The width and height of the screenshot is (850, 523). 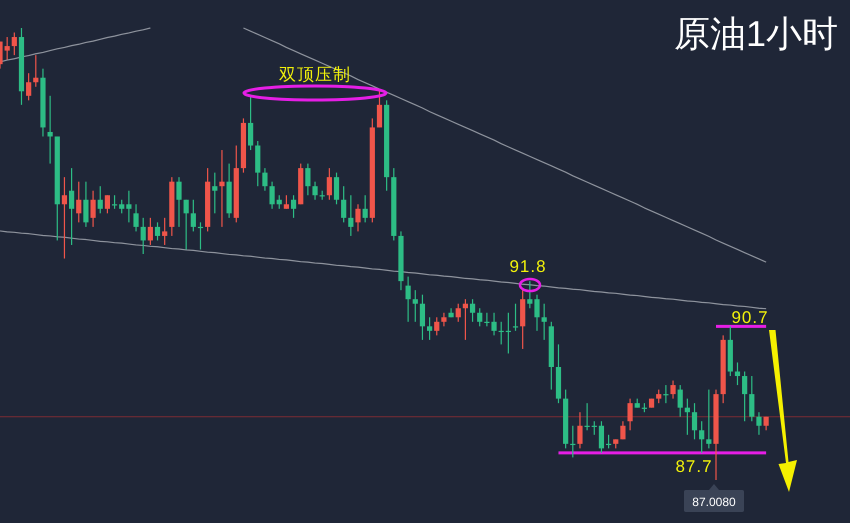 What do you see at coordinates (750, 317) in the screenshot?
I see `annotation: 90.7` at bounding box center [750, 317].